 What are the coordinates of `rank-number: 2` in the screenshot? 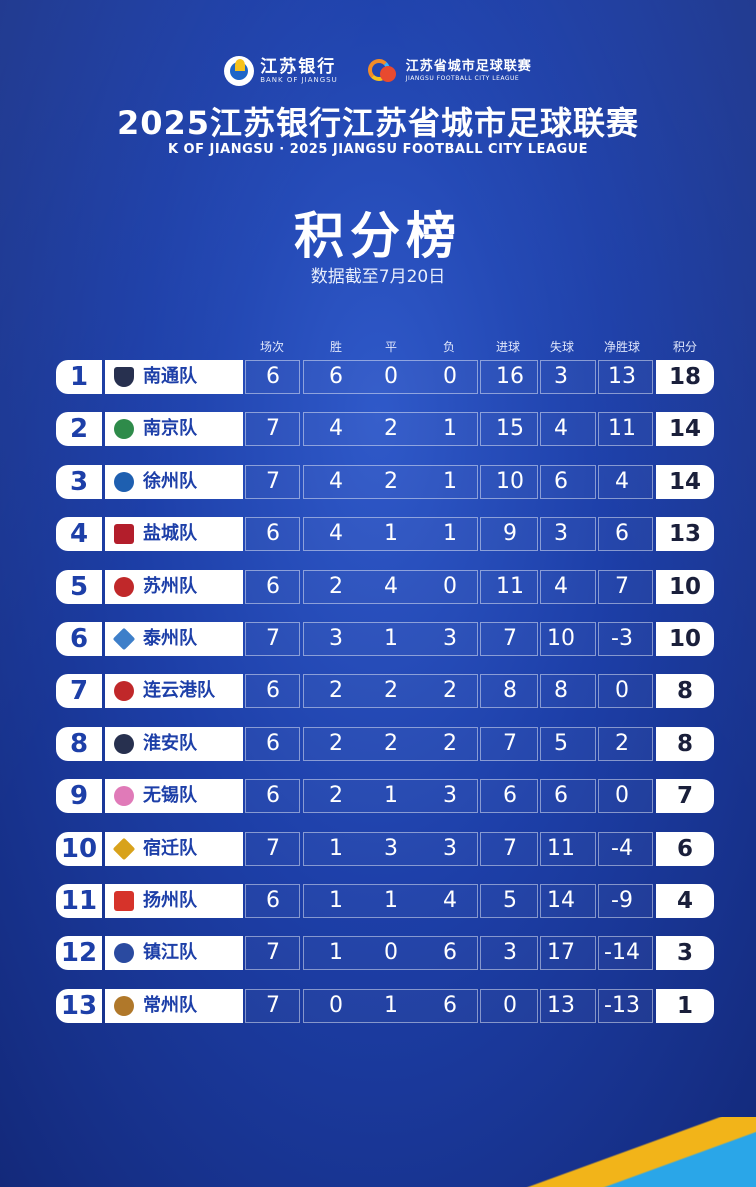 It's located at (79, 429).